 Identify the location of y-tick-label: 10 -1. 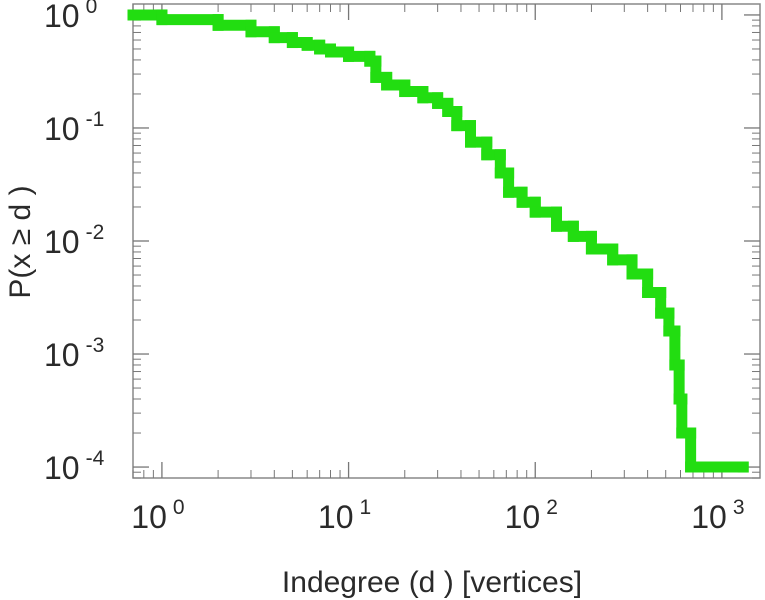
(74, 127).